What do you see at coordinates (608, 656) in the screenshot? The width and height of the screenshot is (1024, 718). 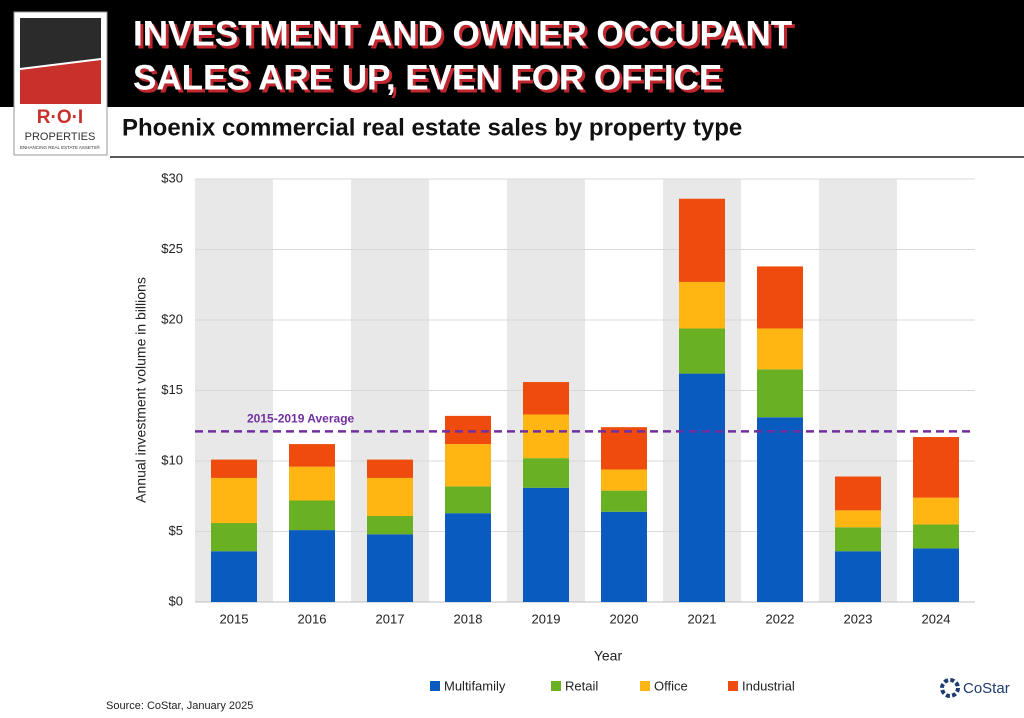 I see `x-axis-label: Year` at bounding box center [608, 656].